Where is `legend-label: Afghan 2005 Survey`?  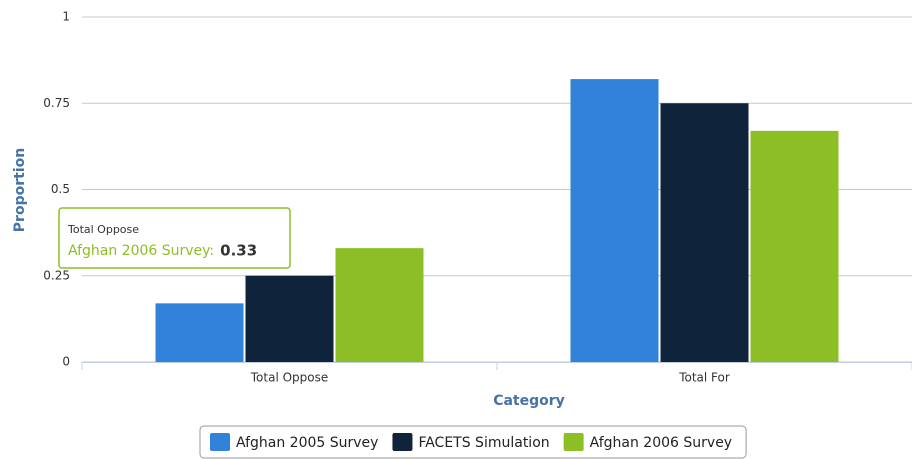
legend-label: Afghan 2005 Survey is located at coordinates (307, 443).